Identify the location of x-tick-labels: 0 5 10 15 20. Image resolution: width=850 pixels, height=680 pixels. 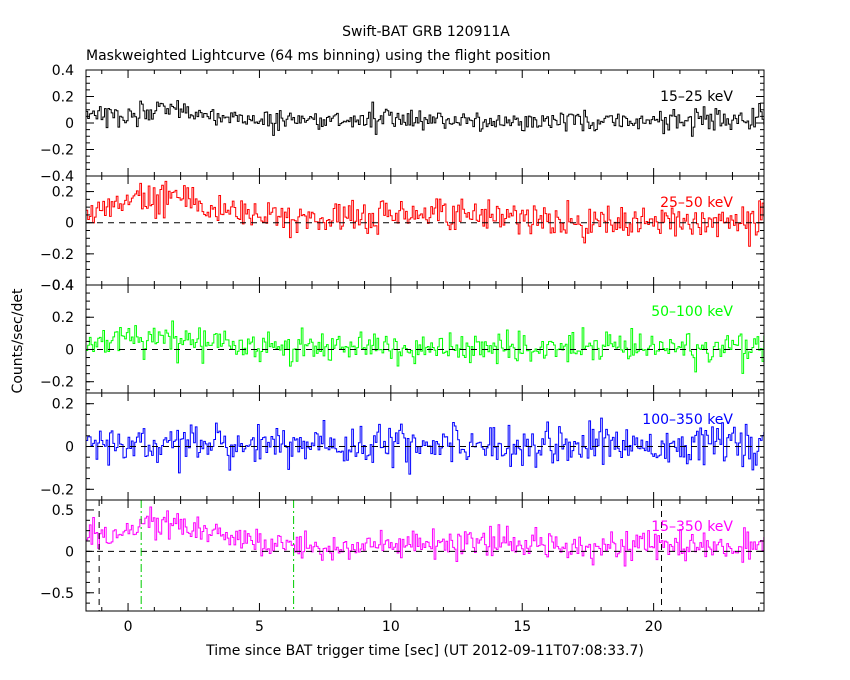
(393, 627).